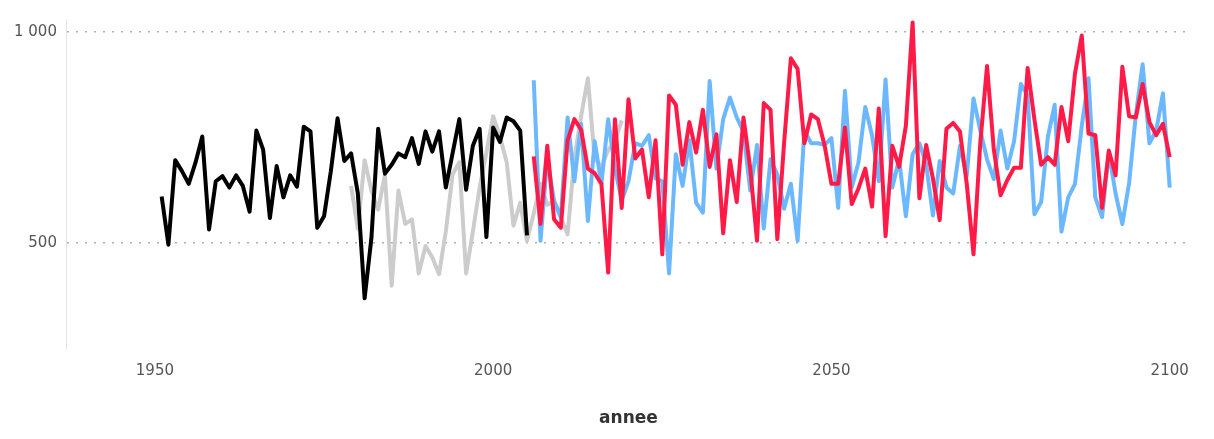 Image resolution: width=1214 pixels, height=439 pixels. What do you see at coordinates (154, 370) in the screenshot?
I see `x-tick-label: 1950` at bounding box center [154, 370].